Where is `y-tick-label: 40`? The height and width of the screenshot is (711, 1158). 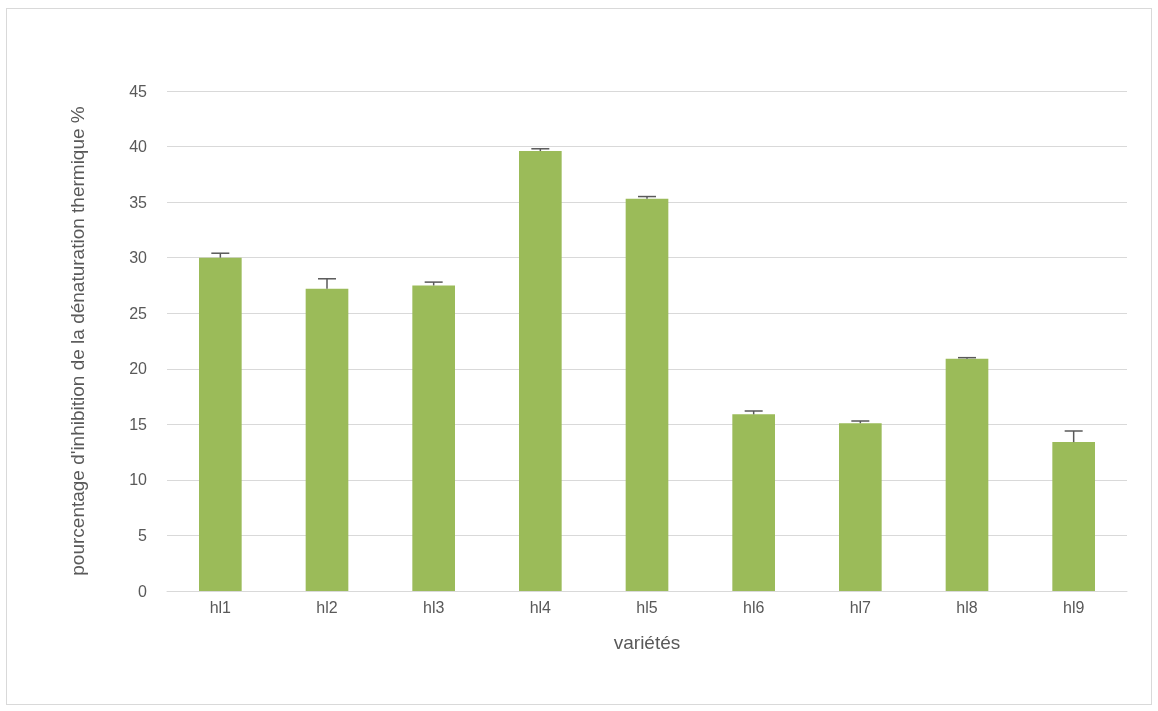
y-tick-label: 40 is located at coordinates (138, 147).